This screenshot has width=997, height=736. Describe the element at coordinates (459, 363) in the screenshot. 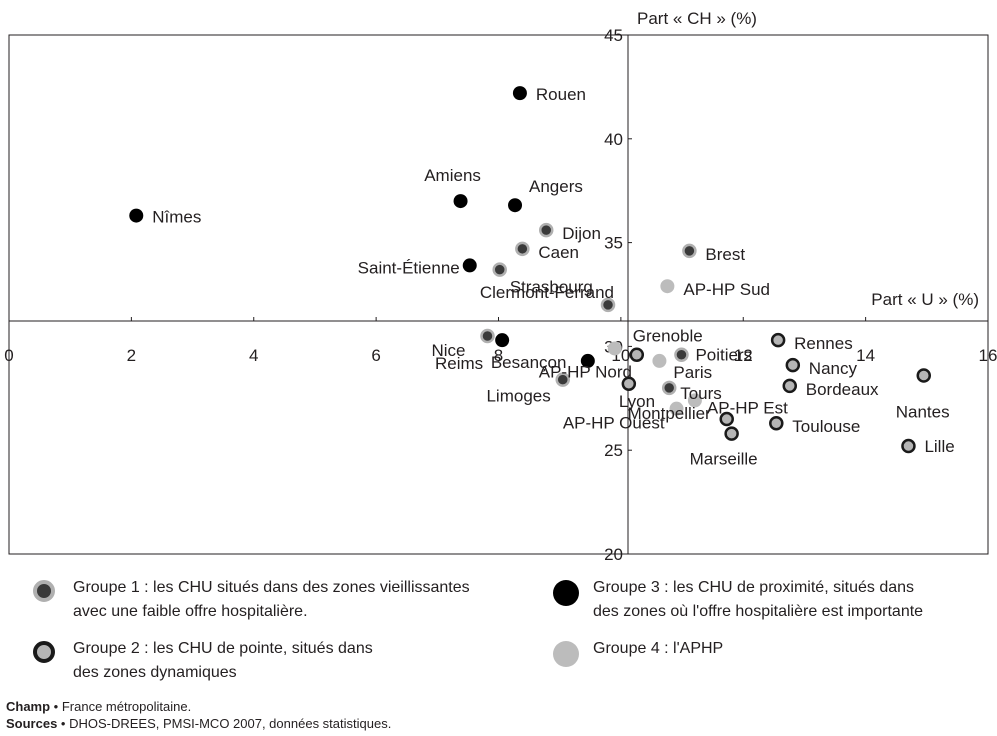

I see `point-label: Reims` at that location.